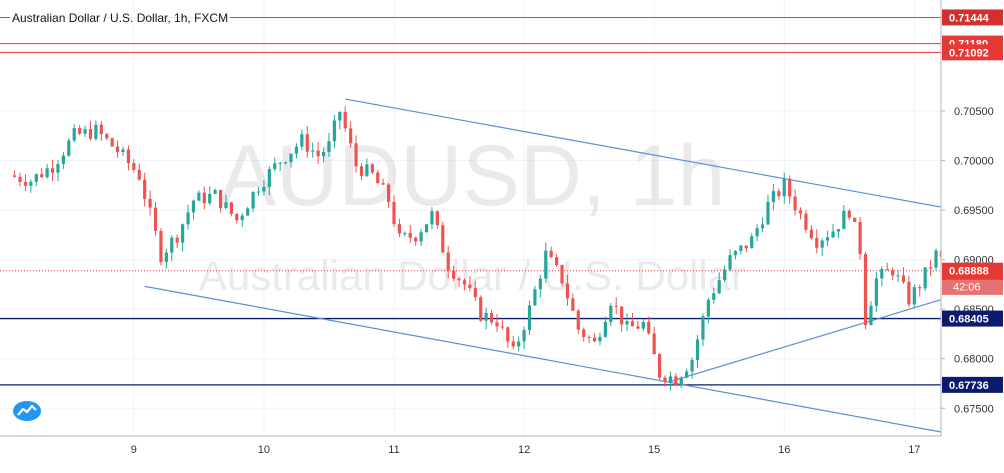 This screenshot has width=1004, height=473. What do you see at coordinates (972, 52) in the screenshot?
I see `resistance-3-badge` at bounding box center [972, 52].